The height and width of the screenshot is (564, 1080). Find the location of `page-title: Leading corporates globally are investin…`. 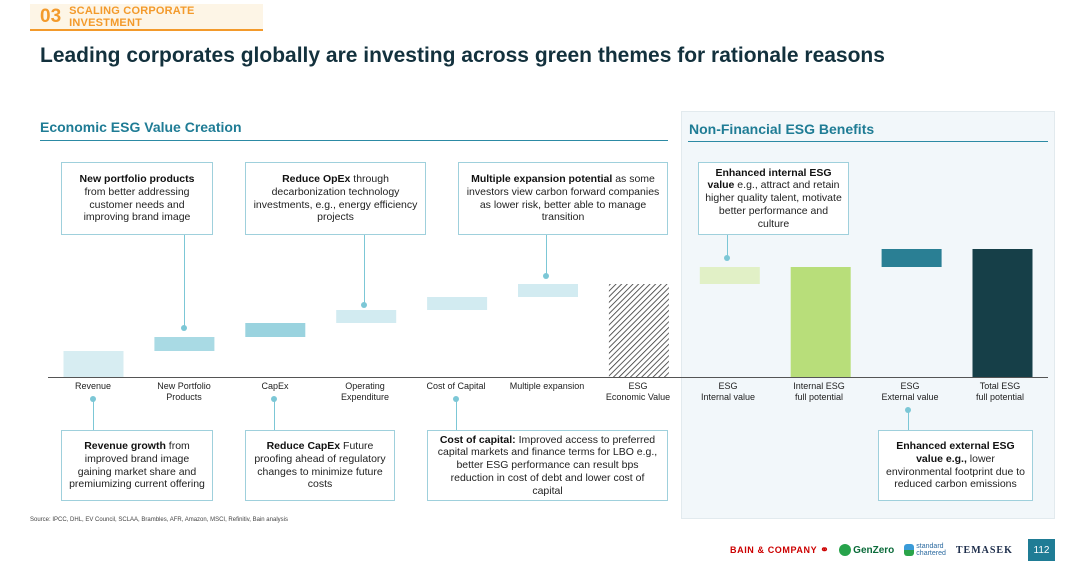

page-title: Leading corporates globally are investin… is located at coordinates (462, 55).